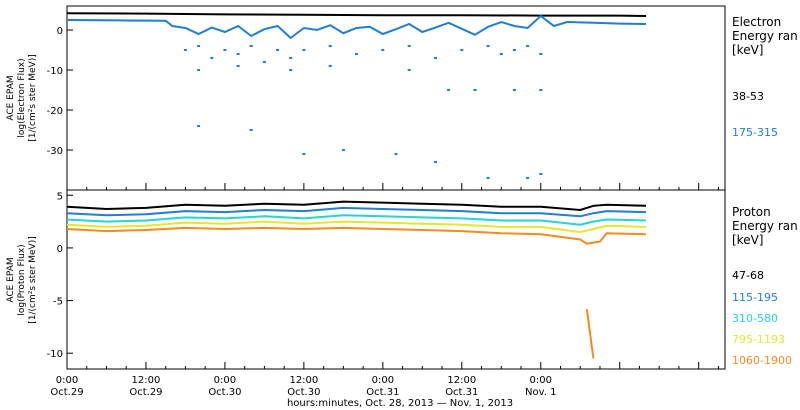 This screenshot has width=800, height=410. Describe the element at coordinates (748, 275) in the screenshot. I see `proton-legend-entry-47-68: 47-68` at that location.